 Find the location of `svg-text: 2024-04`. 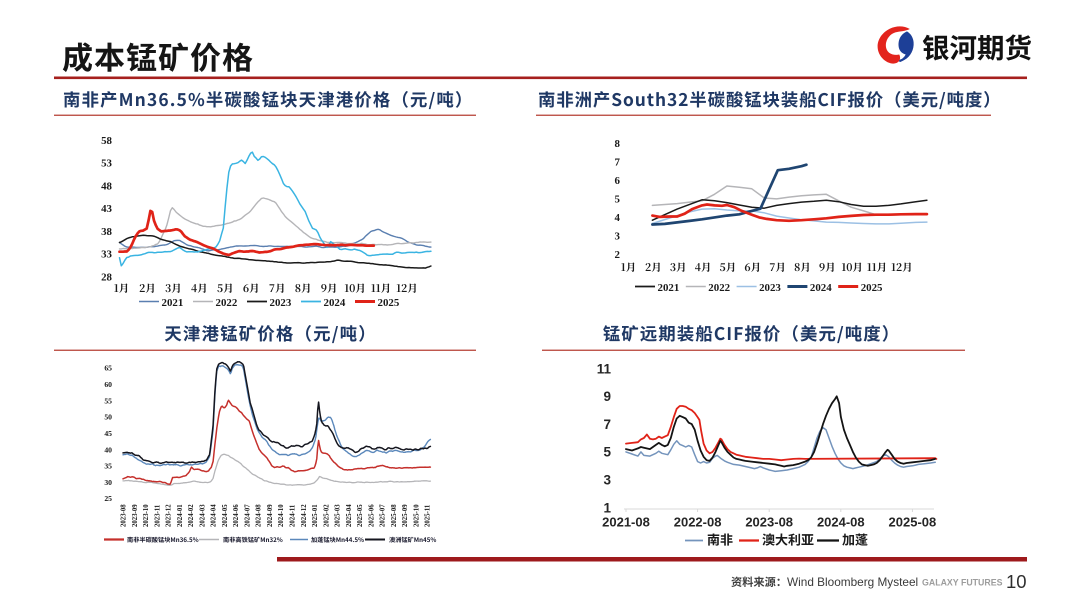

svg-text: 2024-04 is located at coordinates (214, 515).